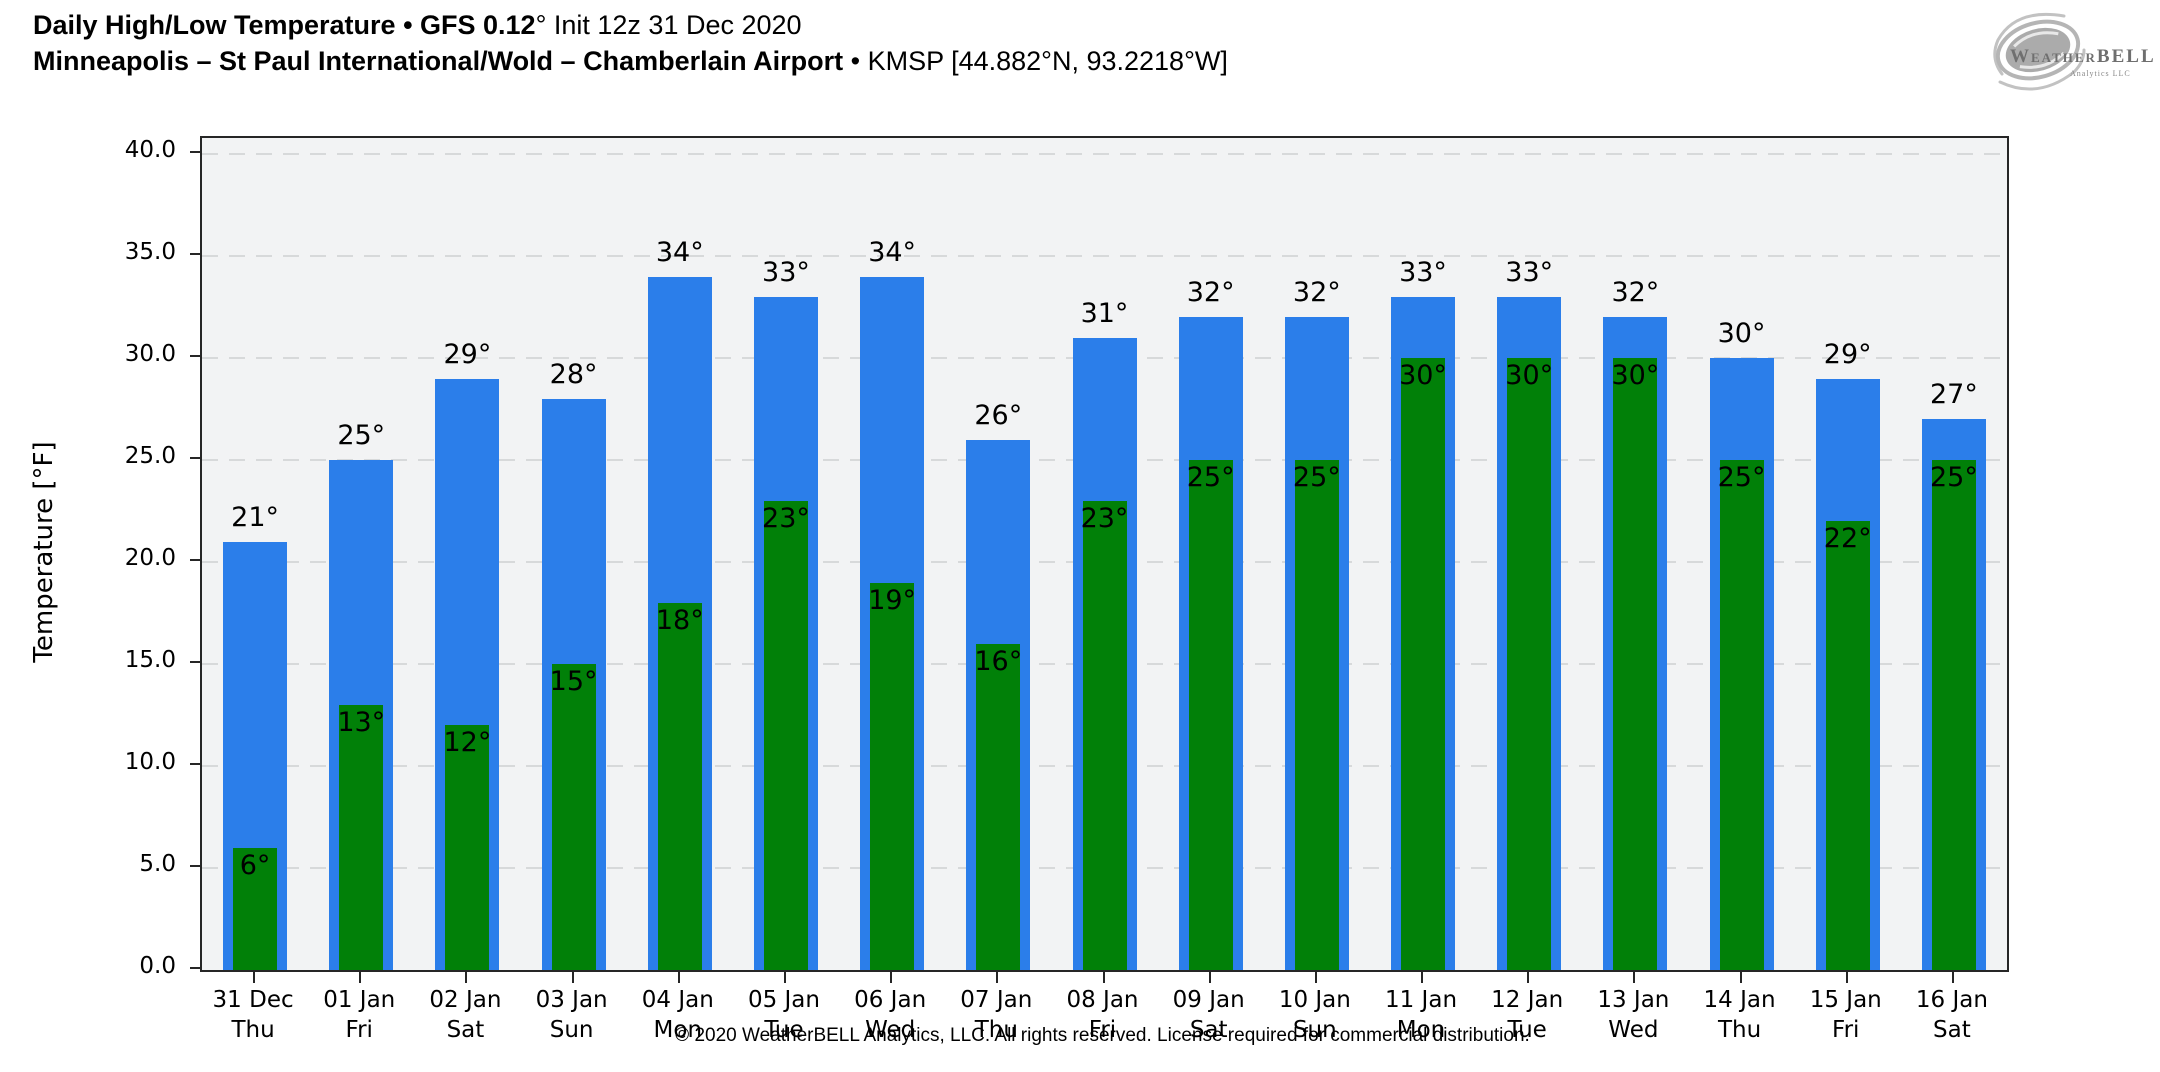 This screenshot has width=2160, height=1072. I want to click on x-tick-label-13: 13 Jan Wed, so click(1633, 1016).